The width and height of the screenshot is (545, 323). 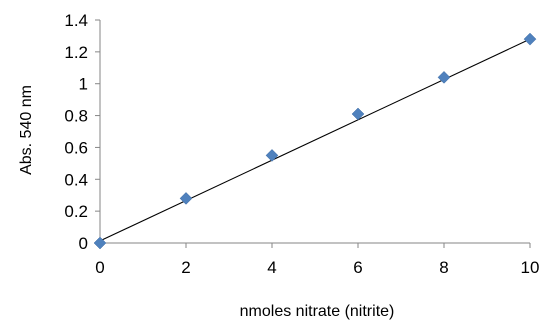 What do you see at coordinates (76, 147) in the screenshot?
I see `y-tick-label: 0.6` at bounding box center [76, 147].